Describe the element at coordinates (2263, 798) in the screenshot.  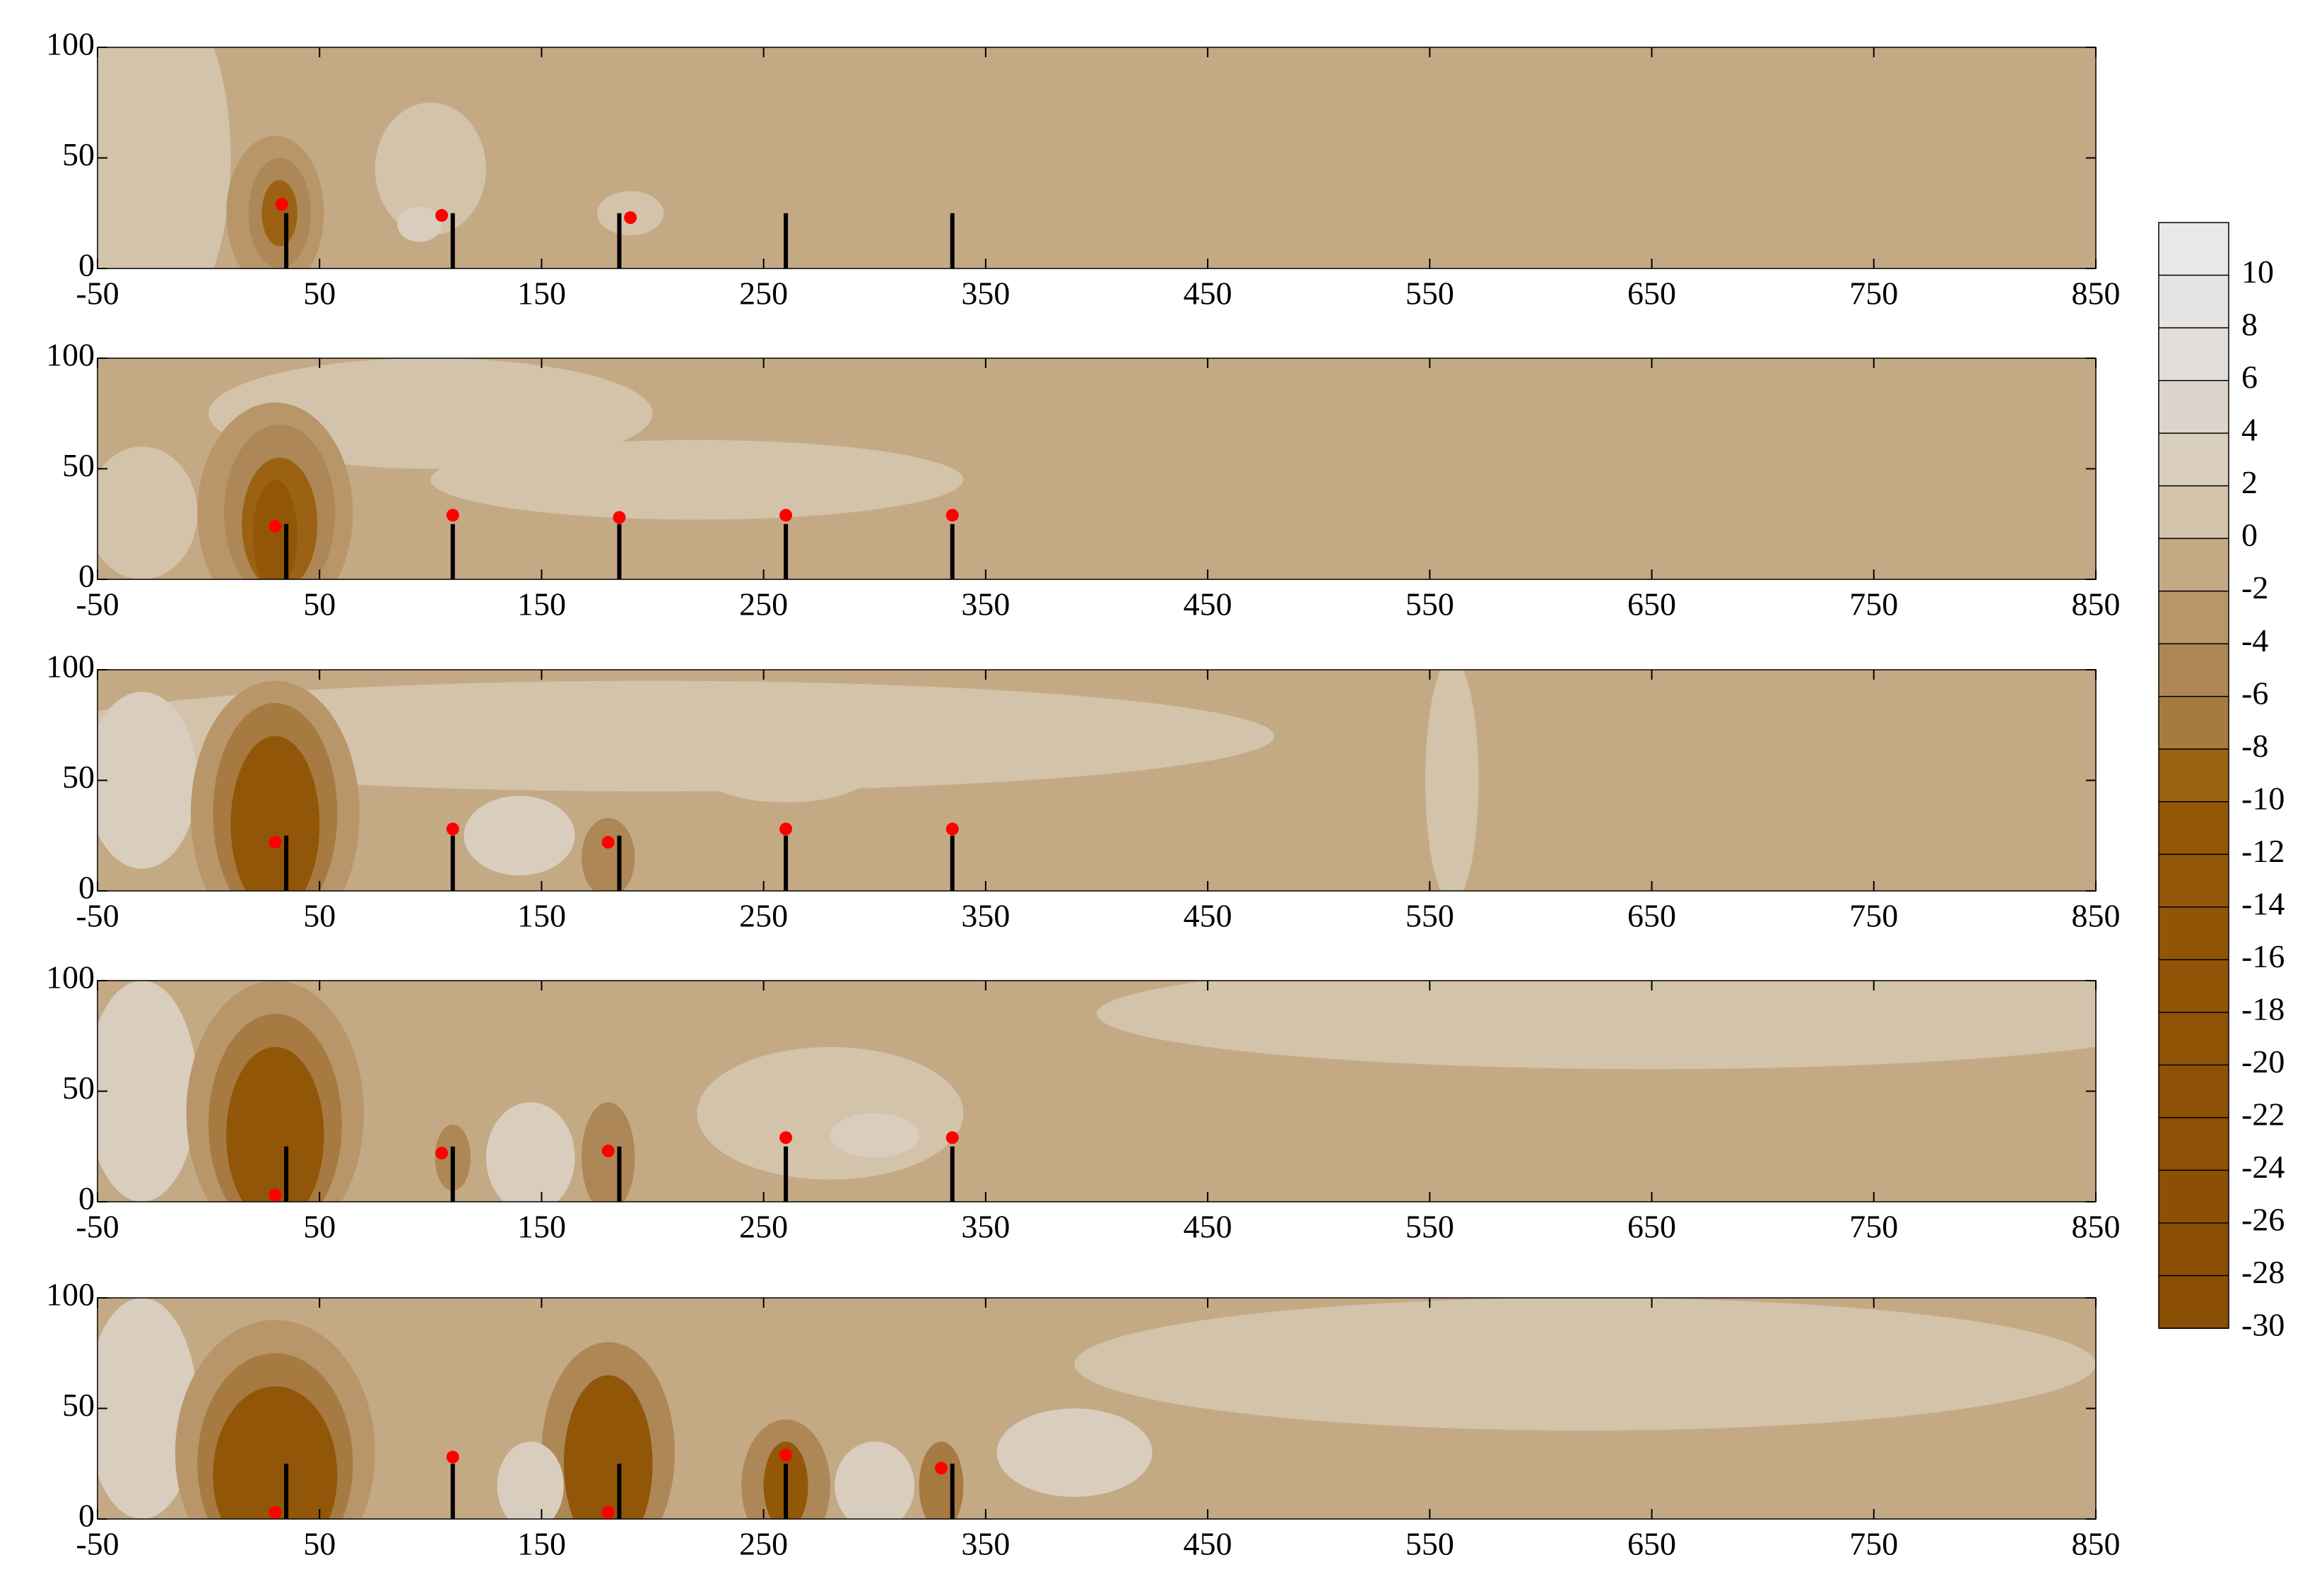
I see `colorbar-tick-label: -10` at that location.